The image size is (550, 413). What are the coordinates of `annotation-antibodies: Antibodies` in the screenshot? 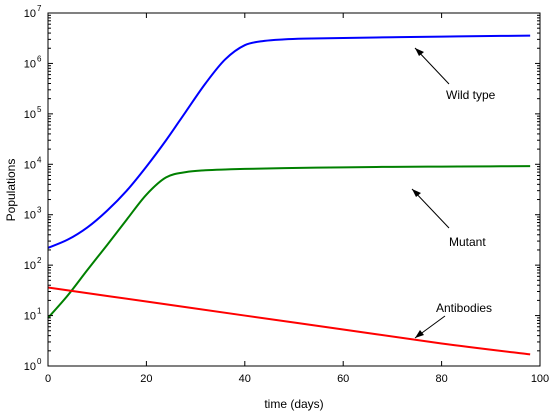 It's located at (464, 308).